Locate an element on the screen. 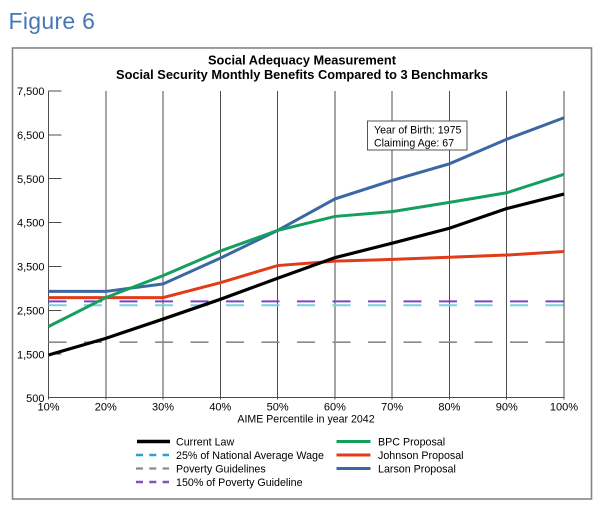 The width and height of the screenshot is (600, 507). svg-text: 150% of Poverty Guideline is located at coordinates (239, 483).